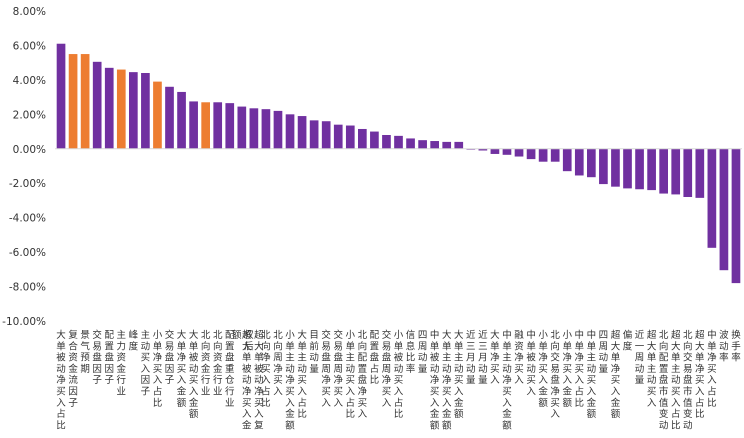 The width and height of the screenshot is (744, 438). Describe the element at coordinates (628, 340) in the screenshot. I see `x-tick-label: 偏度` at that location.